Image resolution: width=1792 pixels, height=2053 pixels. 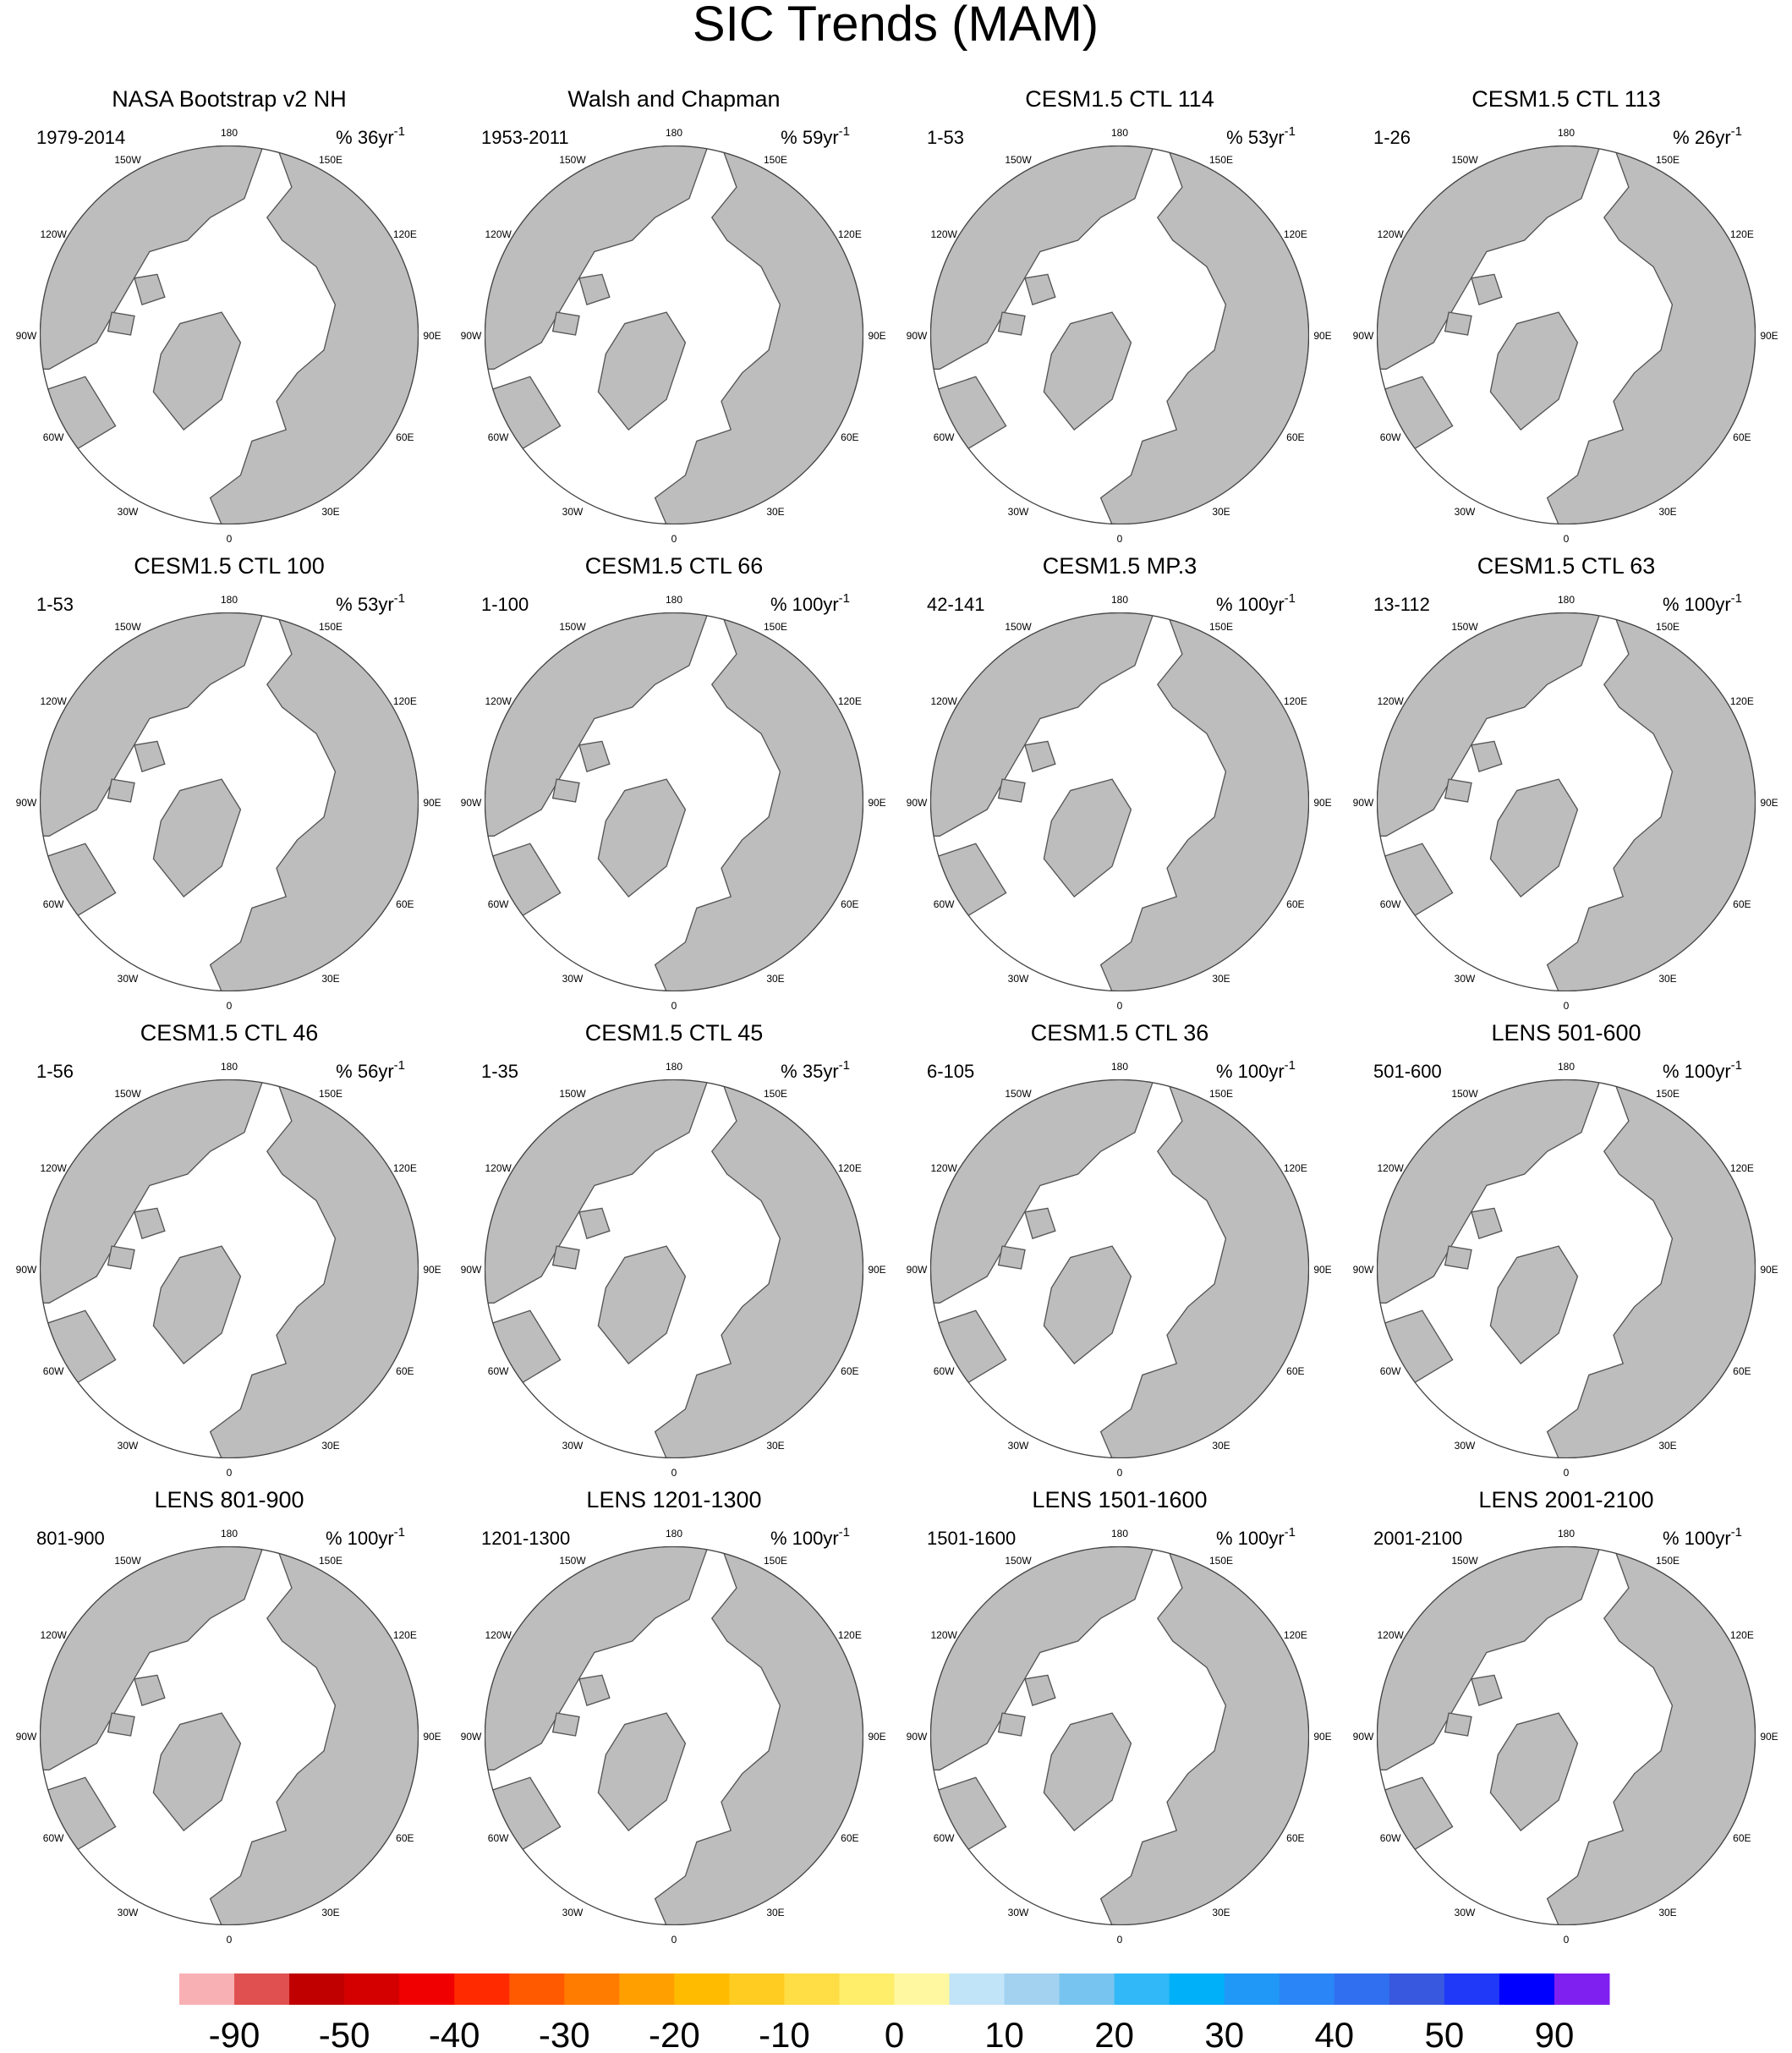 I want to click on colorbar-label: 50, so click(x=1445, y=2034).